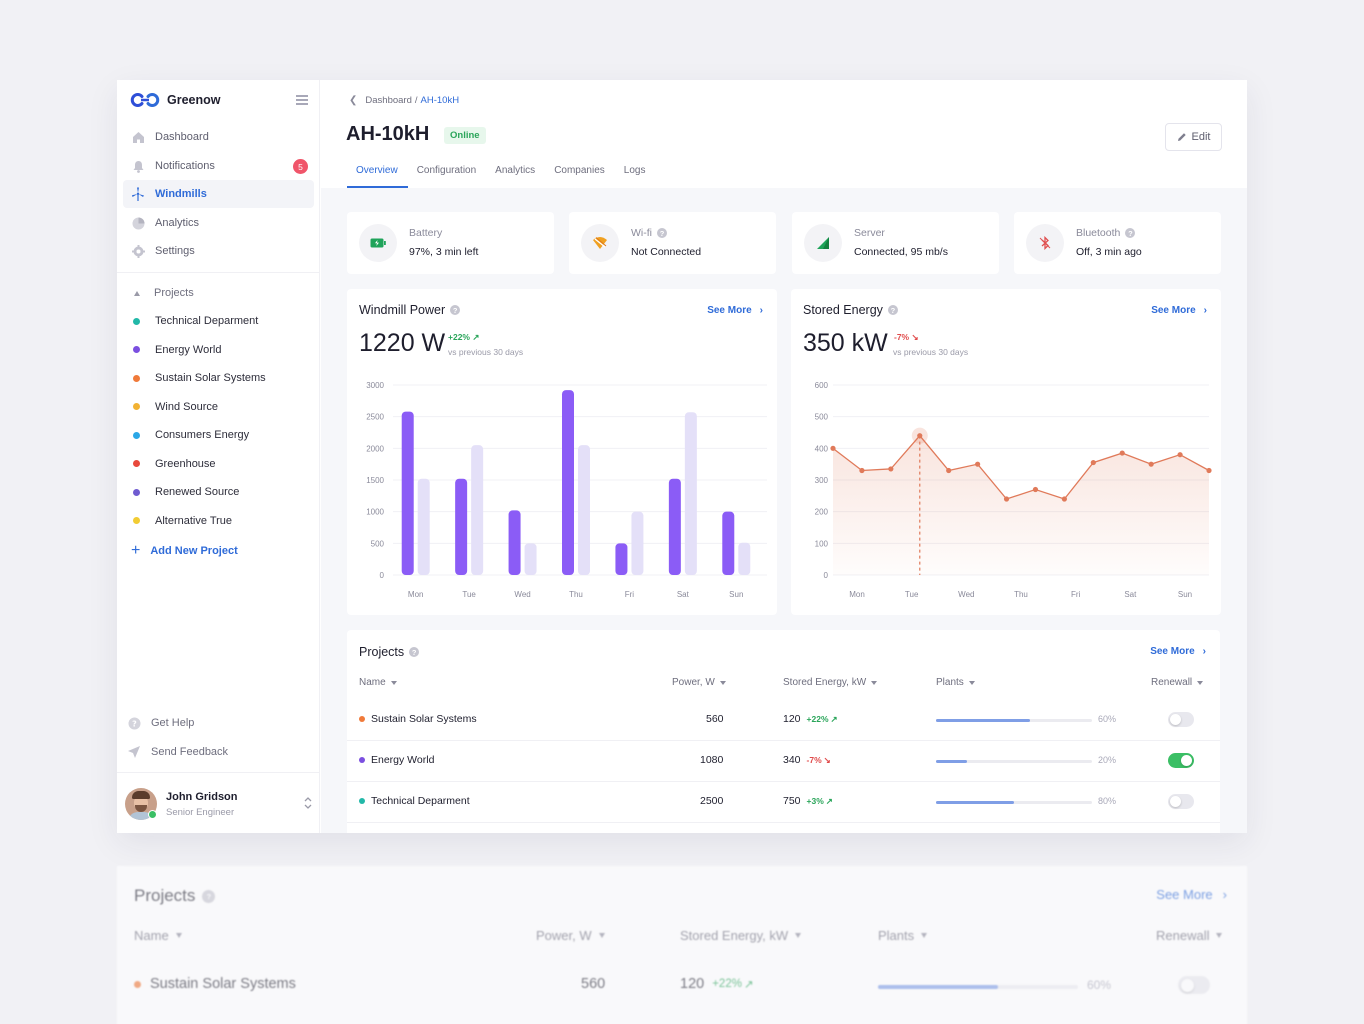 Image resolution: width=1364 pixels, height=1024 pixels. What do you see at coordinates (199, 378) in the screenshot?
I see `sidebar-project-item: Sustain Solar Systems` at bounding box center [199, 378].